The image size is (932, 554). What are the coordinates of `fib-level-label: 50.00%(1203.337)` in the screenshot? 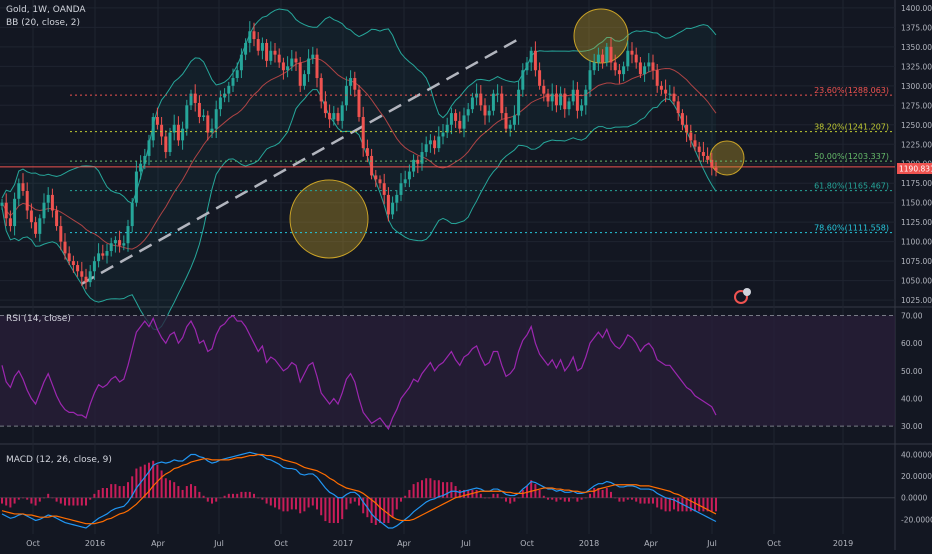 It's located at (851, 156).